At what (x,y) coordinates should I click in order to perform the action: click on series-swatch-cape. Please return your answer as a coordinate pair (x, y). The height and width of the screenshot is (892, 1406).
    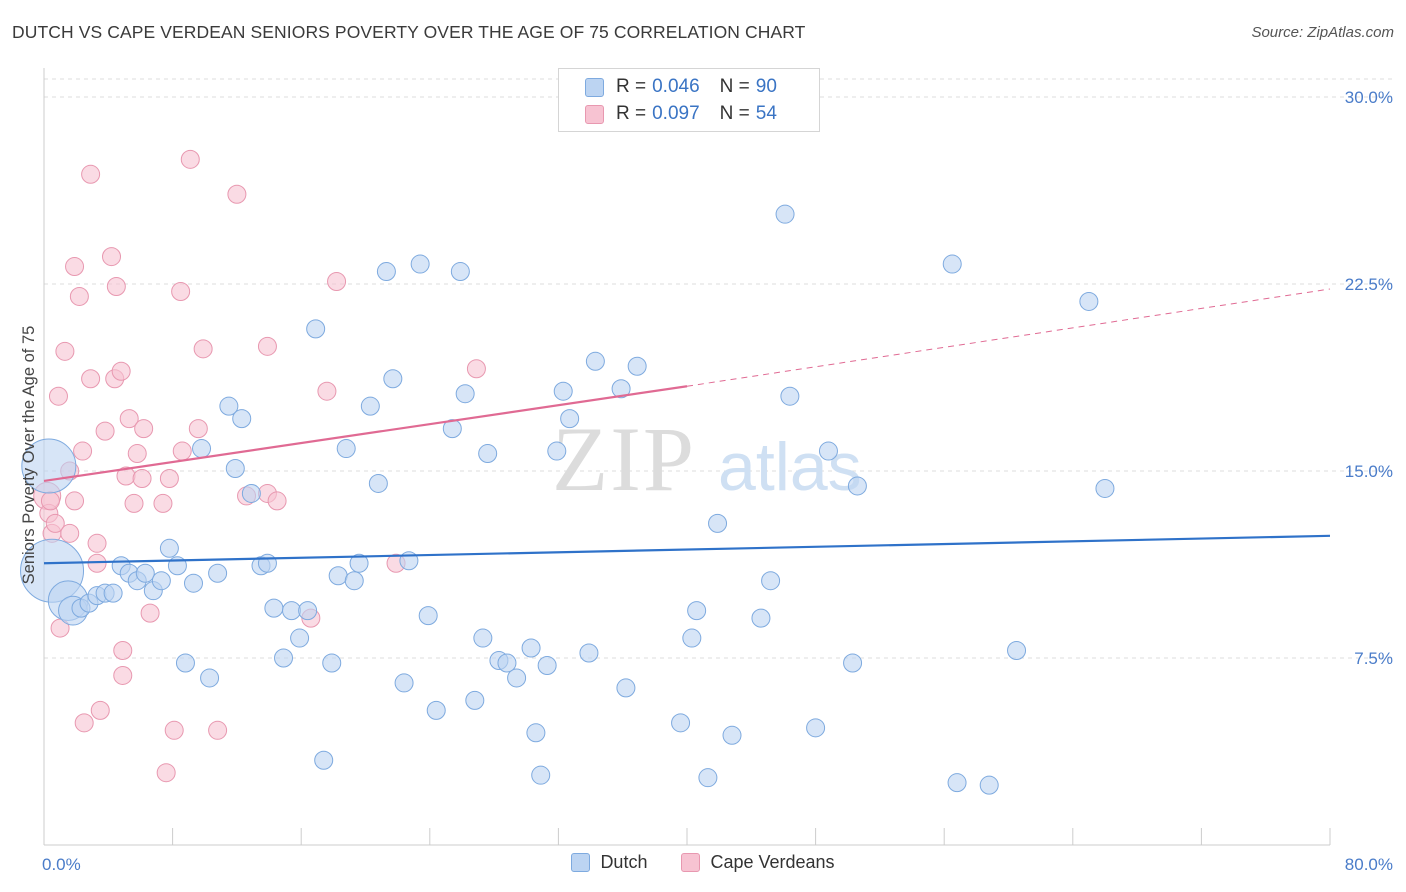
    Looking at the image, I should click on (691, 862).